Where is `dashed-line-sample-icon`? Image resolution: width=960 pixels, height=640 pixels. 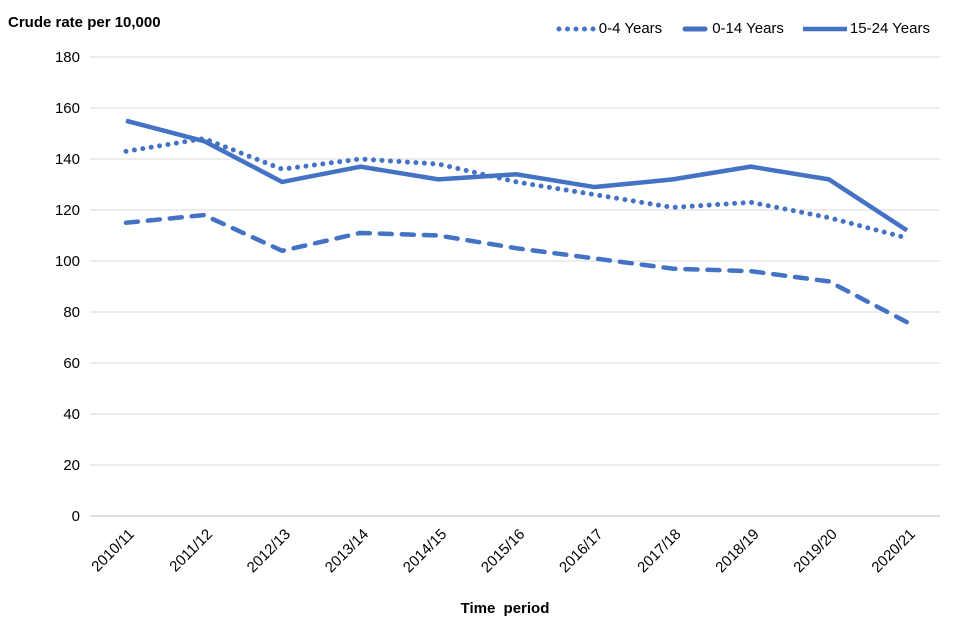 dashed-line-sample-icon is located at coordinates (695, 28).